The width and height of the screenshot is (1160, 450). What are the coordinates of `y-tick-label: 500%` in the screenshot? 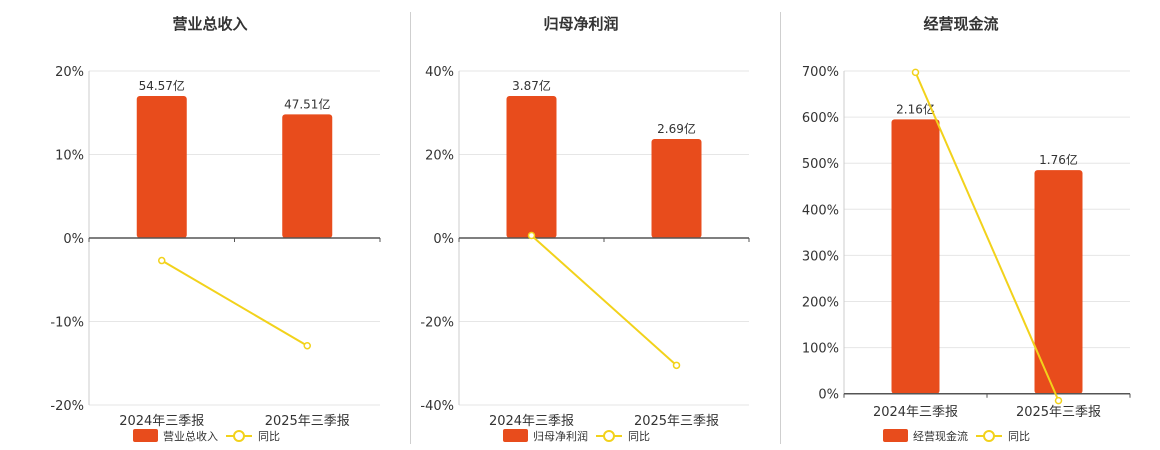 It's located at (820, 164).